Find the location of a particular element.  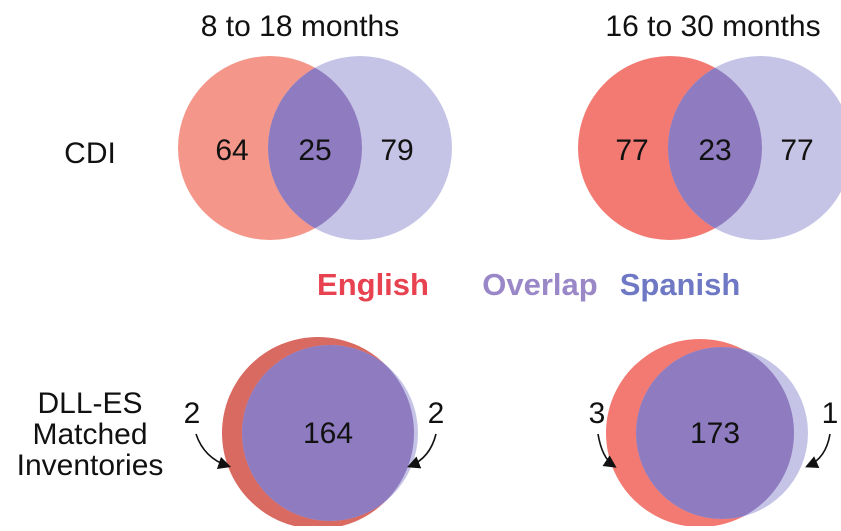

column-title: 16 to 30 months is located at coordinates (712, 26).